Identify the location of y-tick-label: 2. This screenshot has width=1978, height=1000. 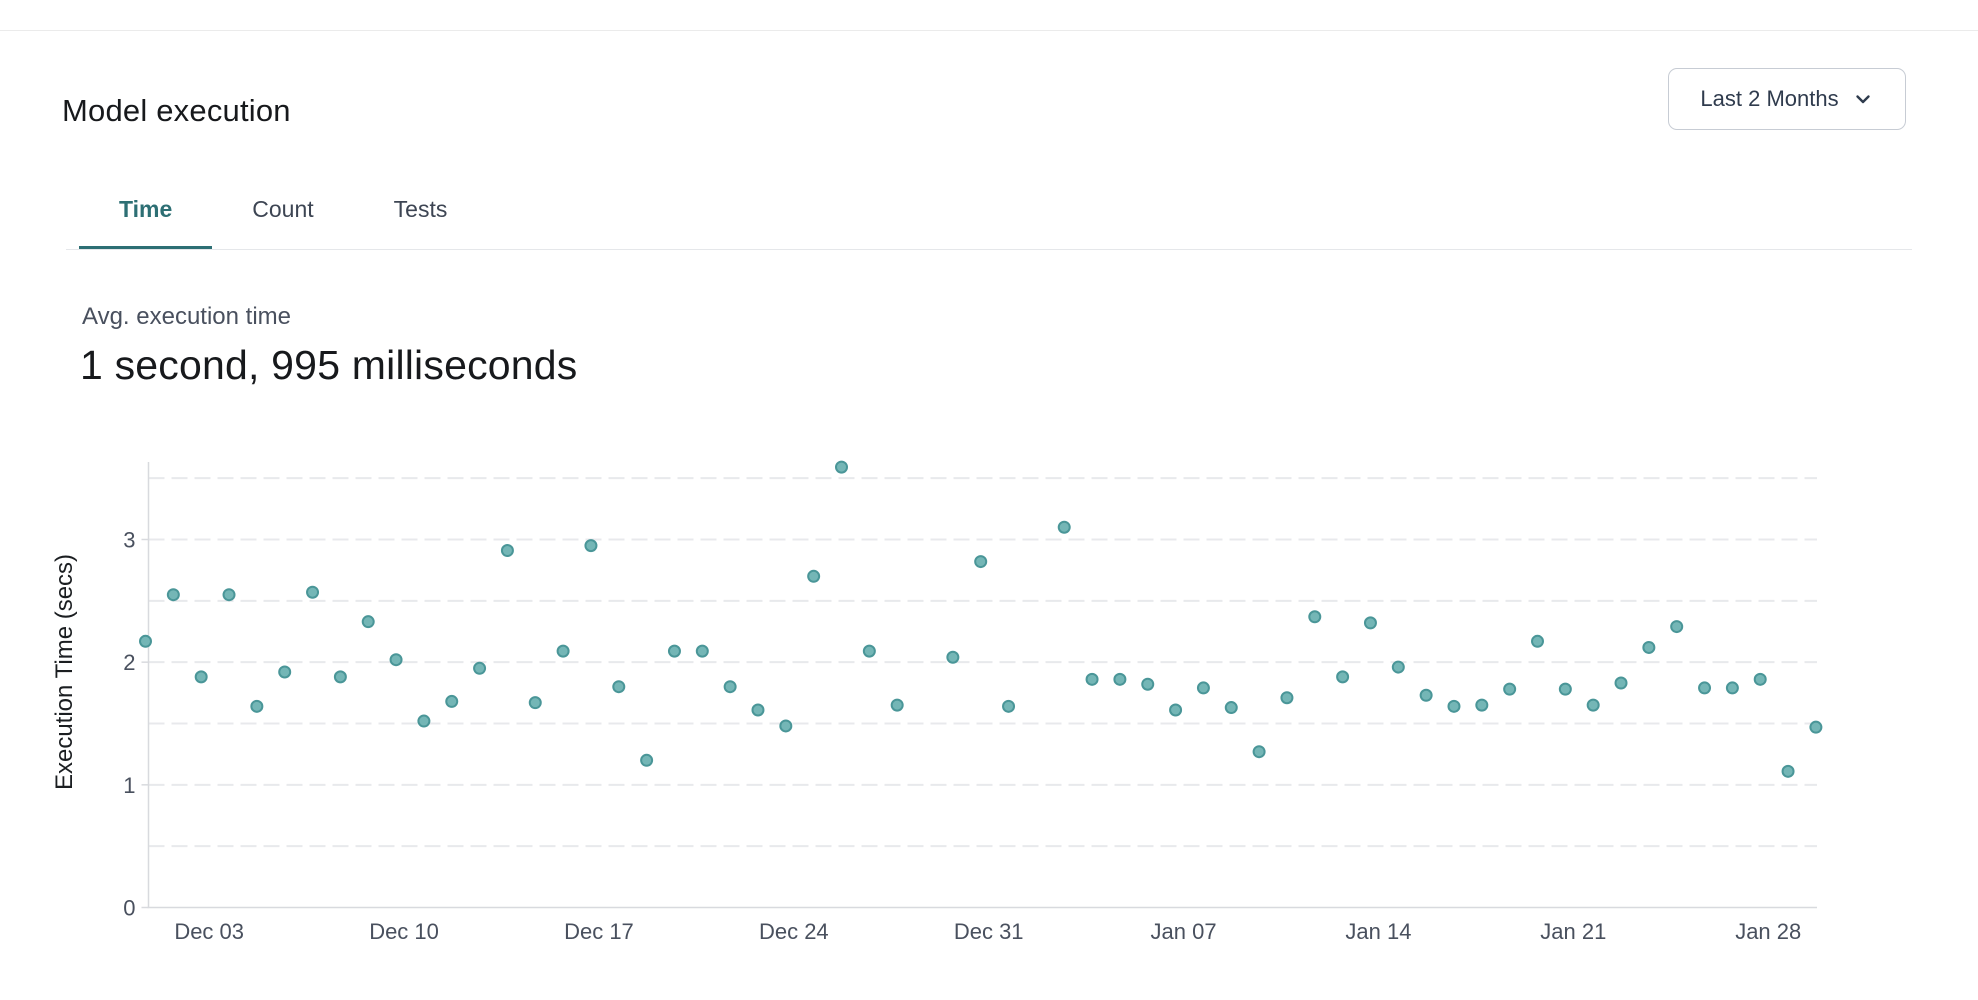
(129, 662).